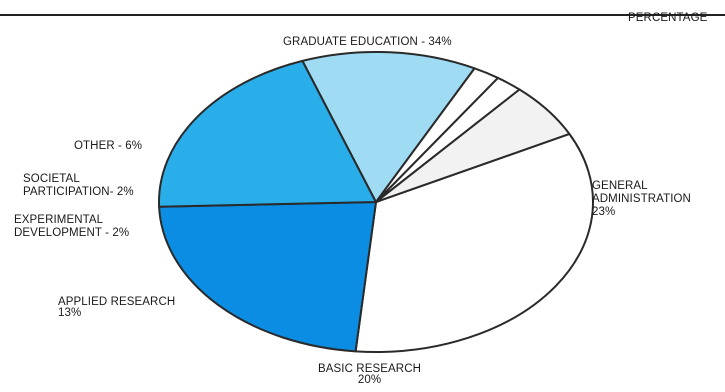 This screenshot has width=725, height=392. I want to click on label-experimental-development: EXPERIMENTAL DEVELOPMENT - 2%, so click(71, 227).